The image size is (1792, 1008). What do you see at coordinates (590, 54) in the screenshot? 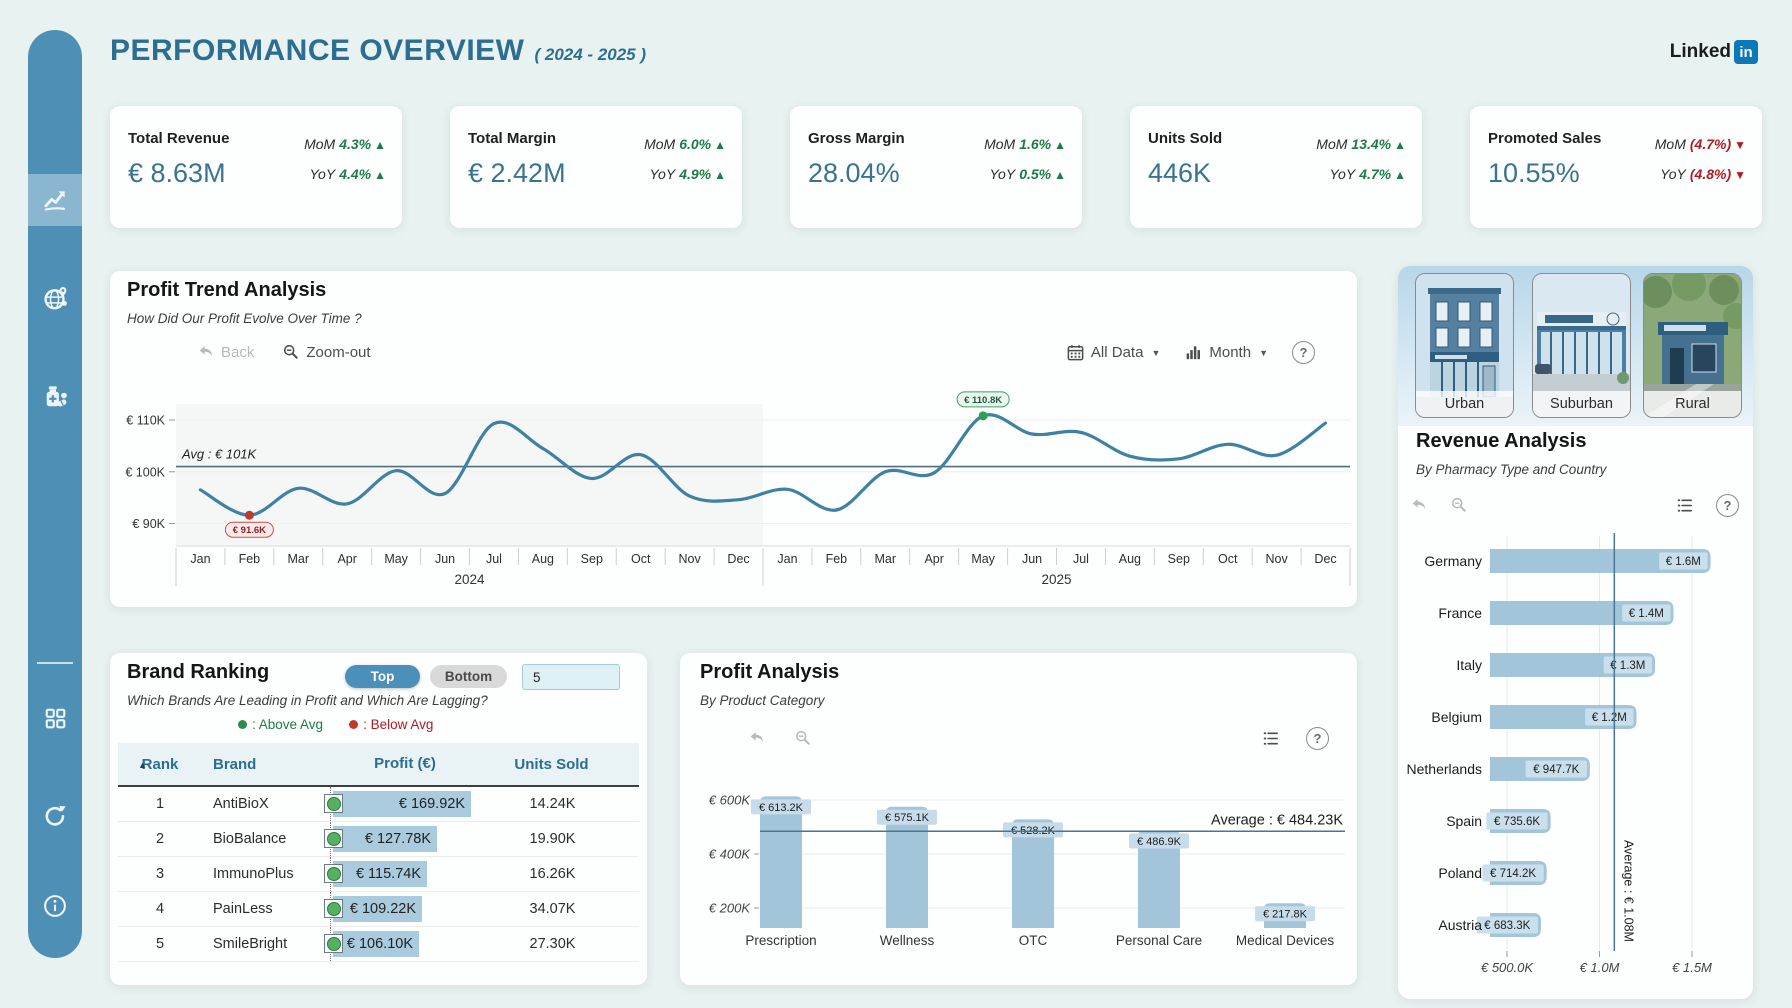
I see `page-period: ( 2024 - 2025 )` at bounding box center [590, 54].